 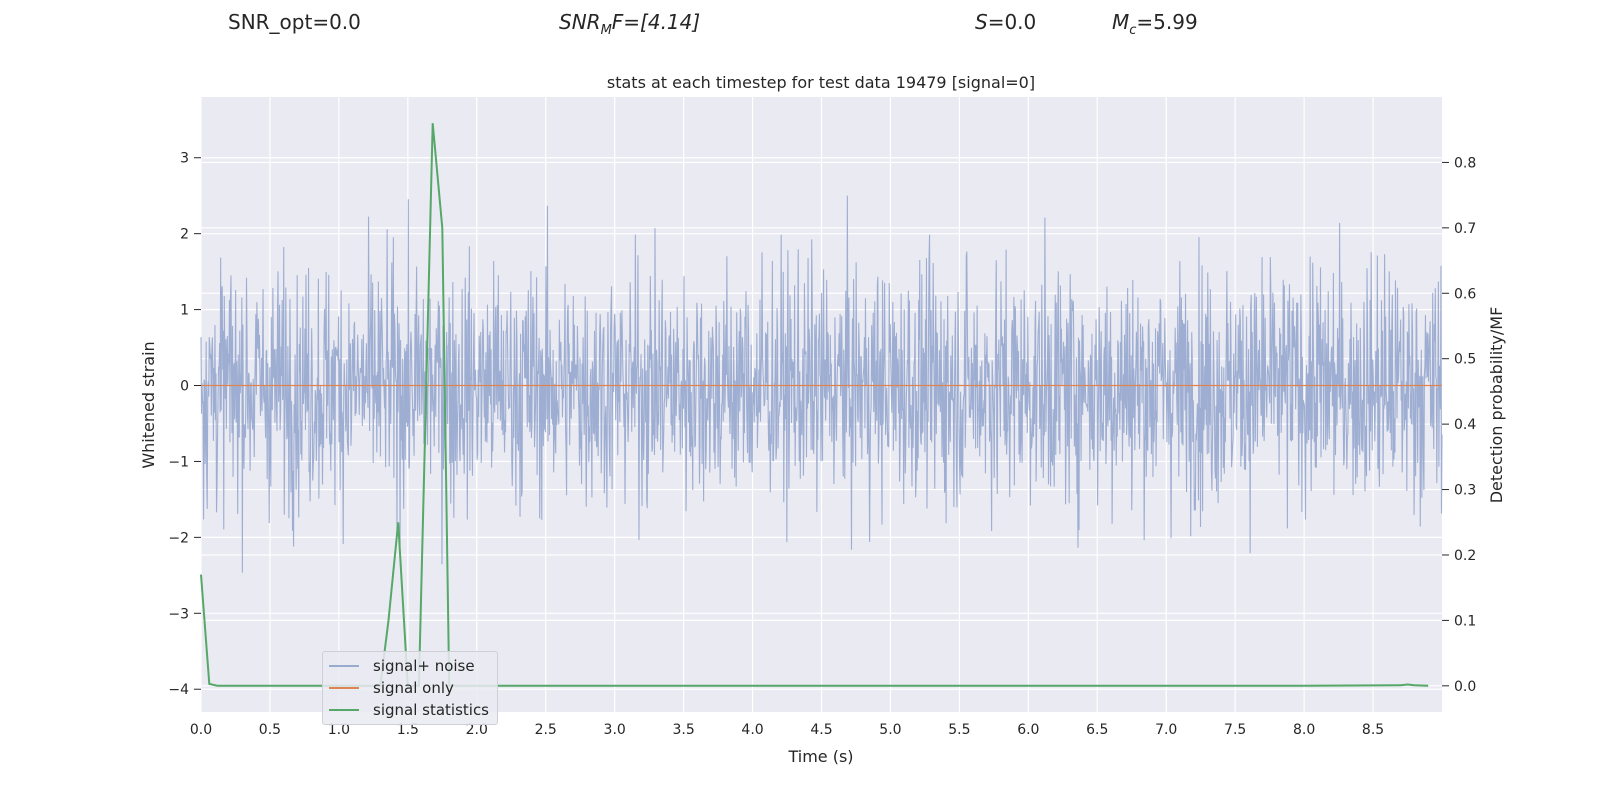 What do you see at coordinates (752, 730) in the screenshot?
I see `x-tick-label: 4.0` at bounding box center [752, 730].